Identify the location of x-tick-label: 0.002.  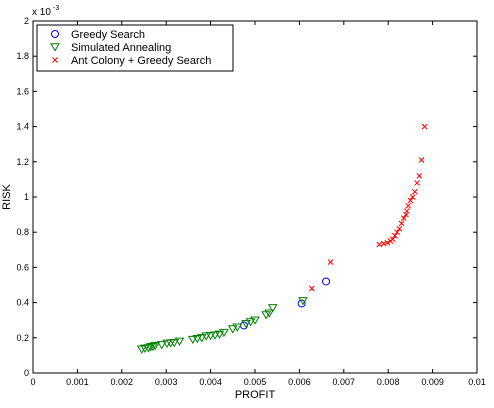
(122, 382).